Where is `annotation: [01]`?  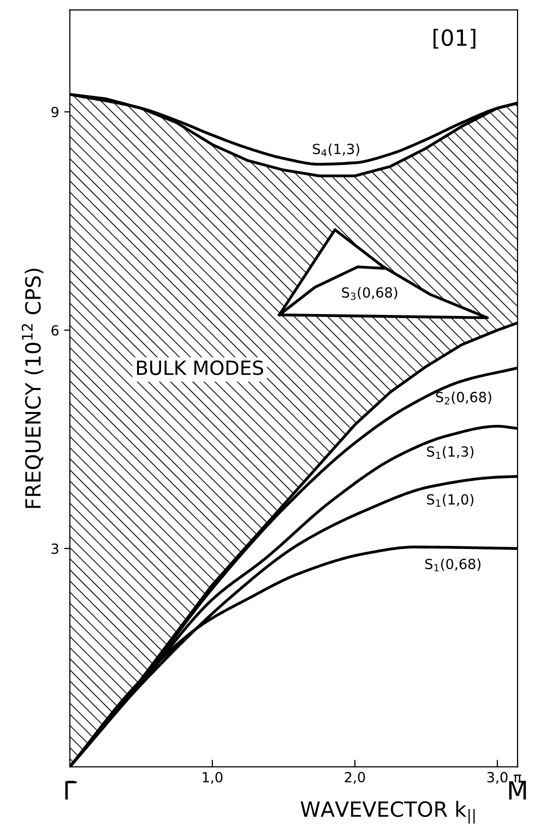
annotation: [01] is located at coordinates (455, 38).